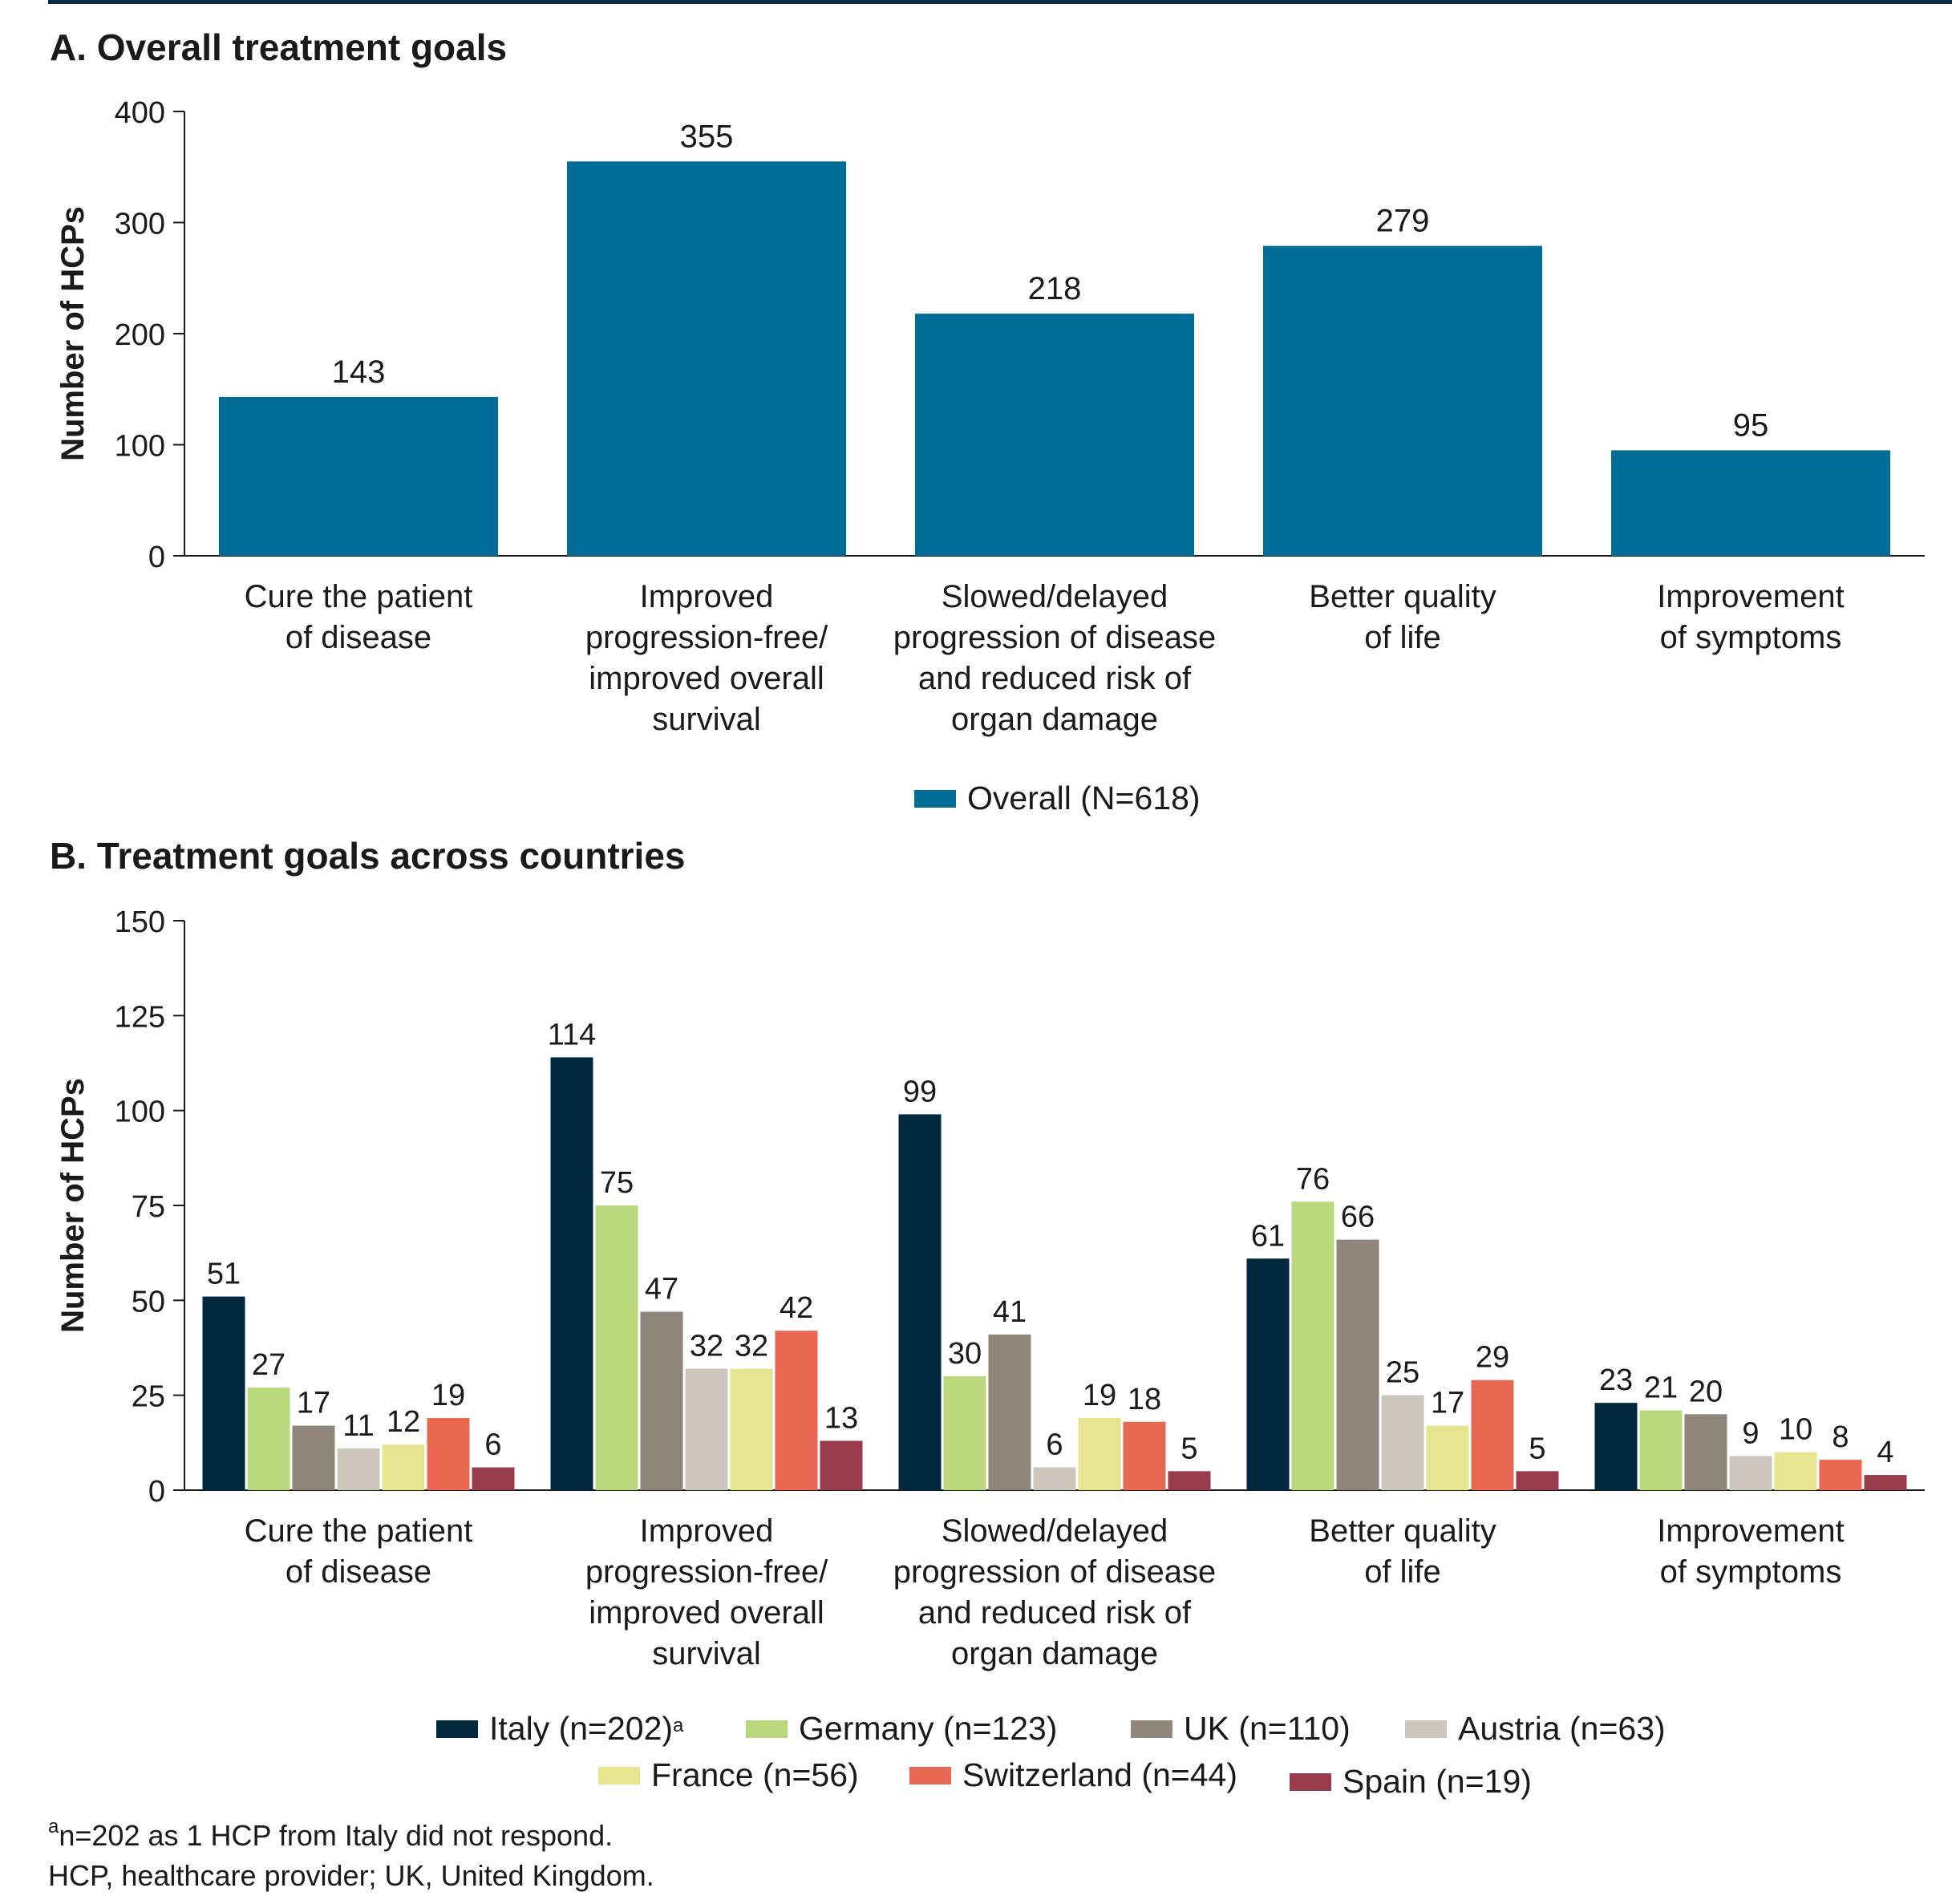  Describe the element at coordinates (359, 596) in the screenshot. I see `x-tick-label: Cure the patient` at that location.